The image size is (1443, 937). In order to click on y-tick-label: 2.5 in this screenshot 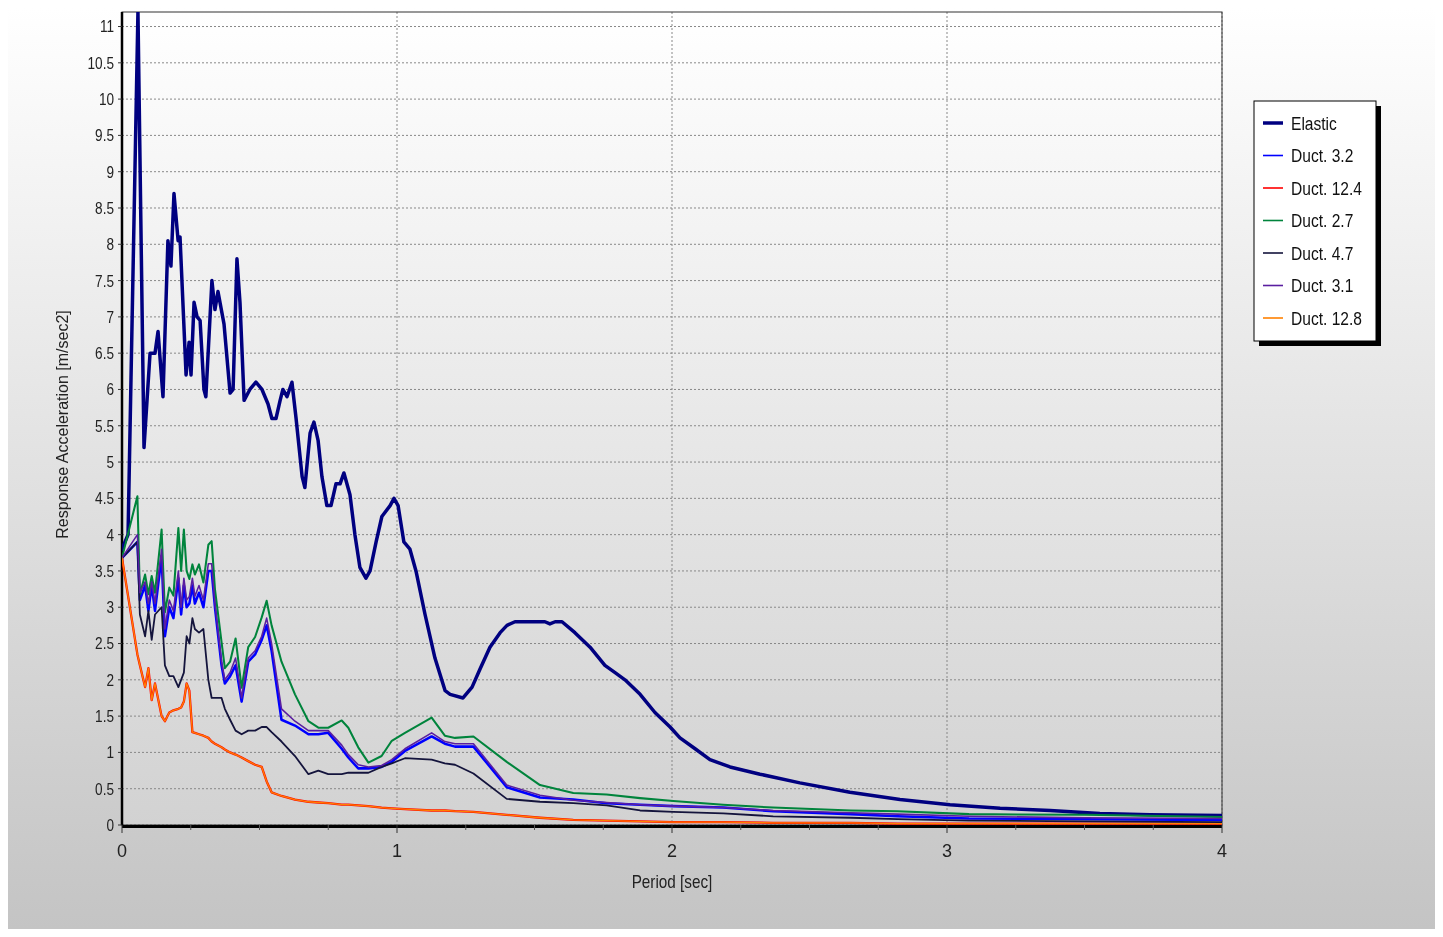, I will do `click(104, 643)`.